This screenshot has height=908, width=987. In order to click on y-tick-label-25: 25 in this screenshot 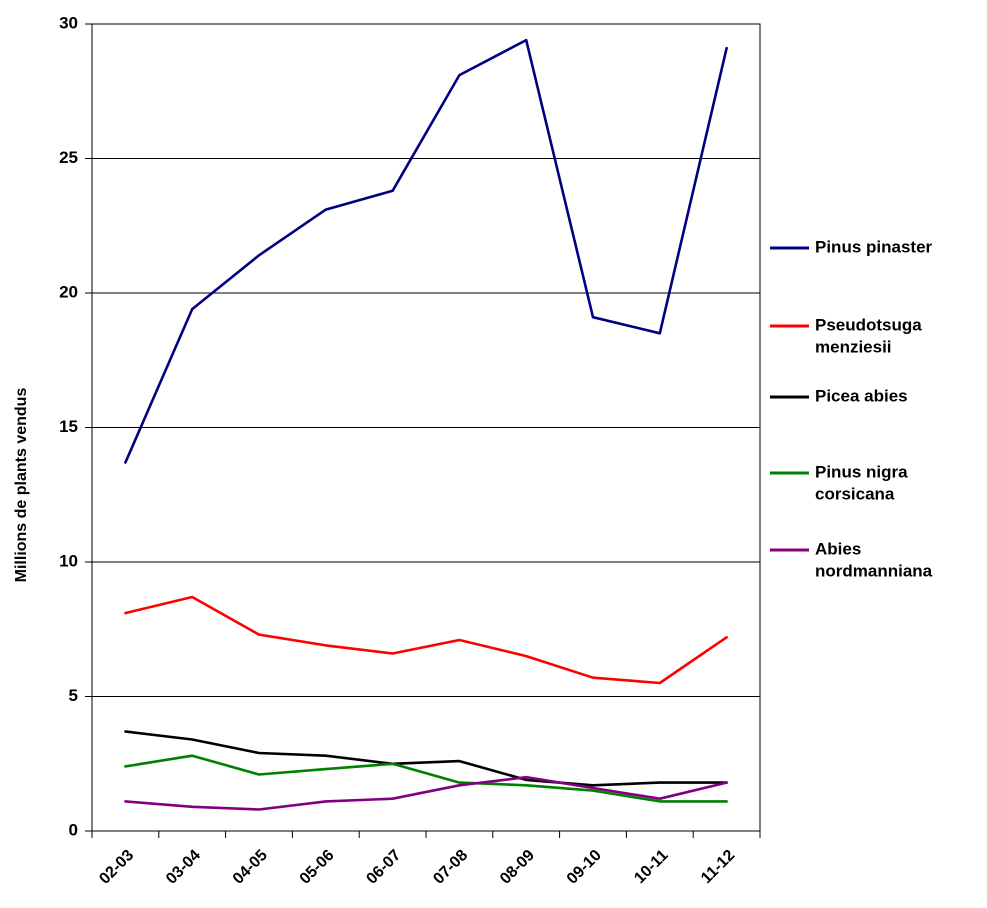, I will do `click(68, 157)`.